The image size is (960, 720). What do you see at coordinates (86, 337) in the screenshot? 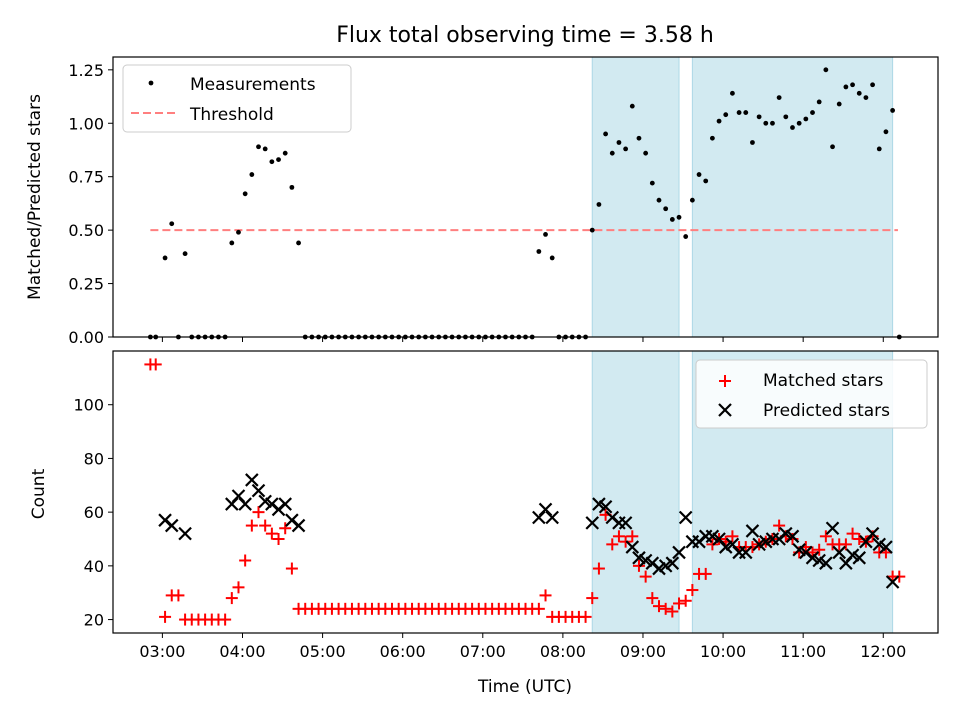
I see `top-ytick-label: 0.00` at bounding box center [86, 337].